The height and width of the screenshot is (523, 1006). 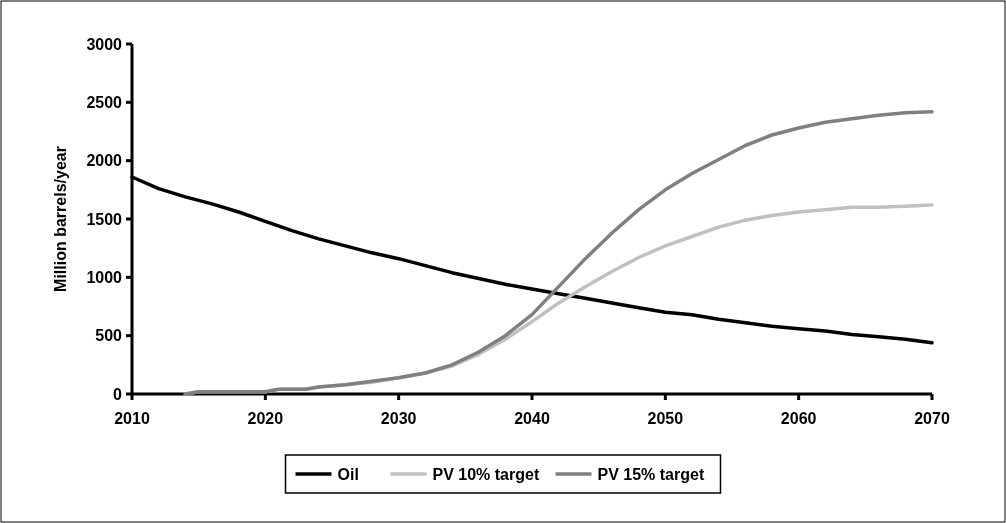 What do you see at coordinates (532, 418) in the screenshot?
I see `x-tick-label: 2040` at bounding box center [532, 418].